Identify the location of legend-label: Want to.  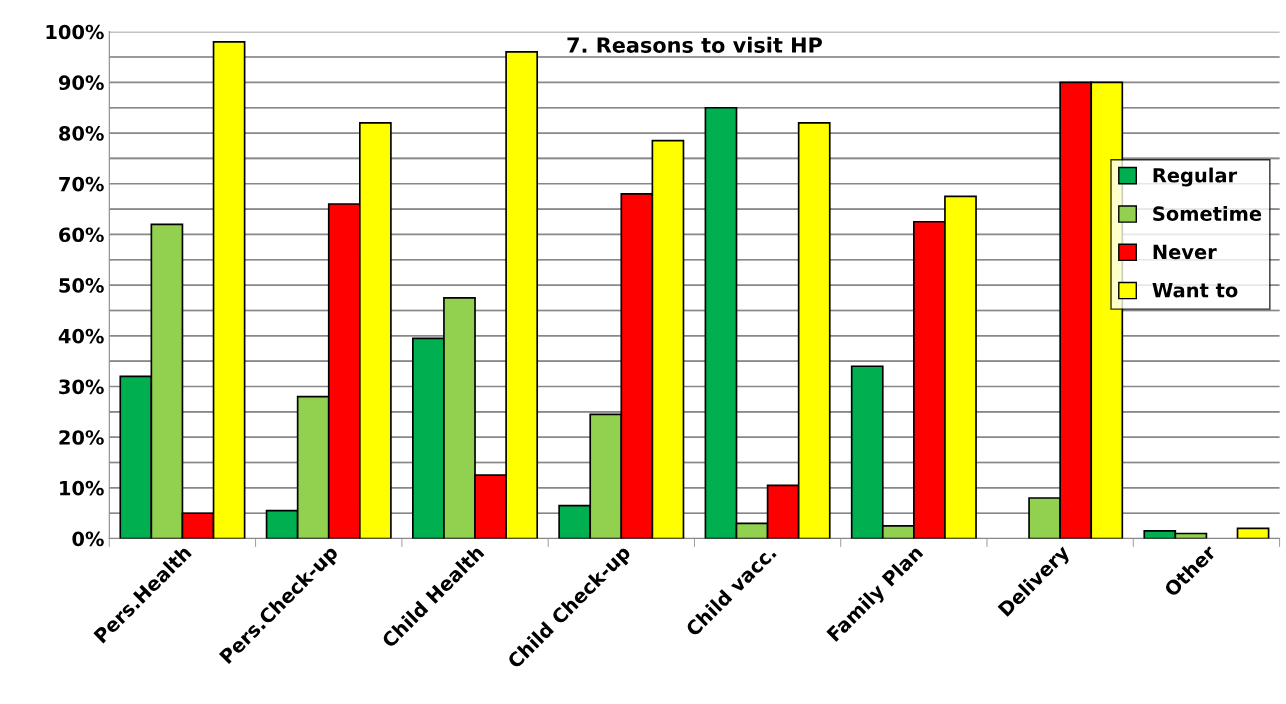
(1195, 290).